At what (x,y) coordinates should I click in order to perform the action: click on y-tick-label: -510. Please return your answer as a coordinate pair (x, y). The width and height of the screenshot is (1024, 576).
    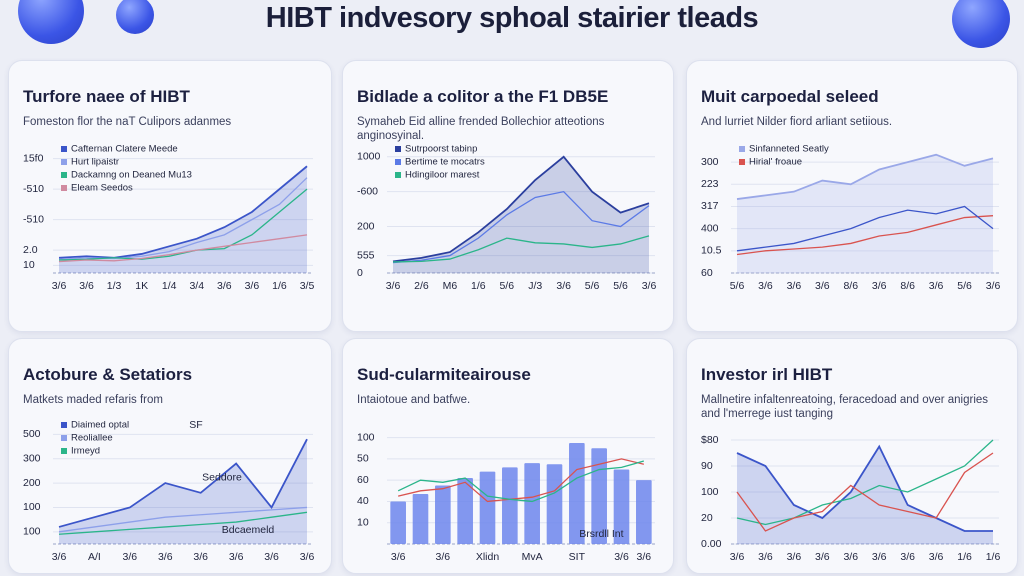
    Looking at the image, I should click on (33, 189).